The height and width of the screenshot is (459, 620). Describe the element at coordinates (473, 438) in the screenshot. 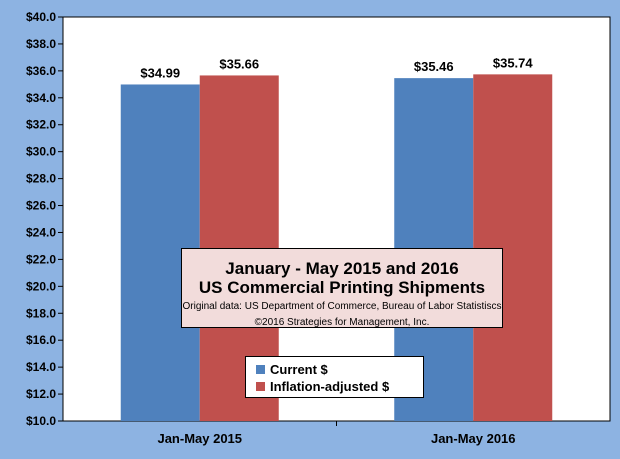

I see `x-tick-label: Jan-May 2016` at that location.